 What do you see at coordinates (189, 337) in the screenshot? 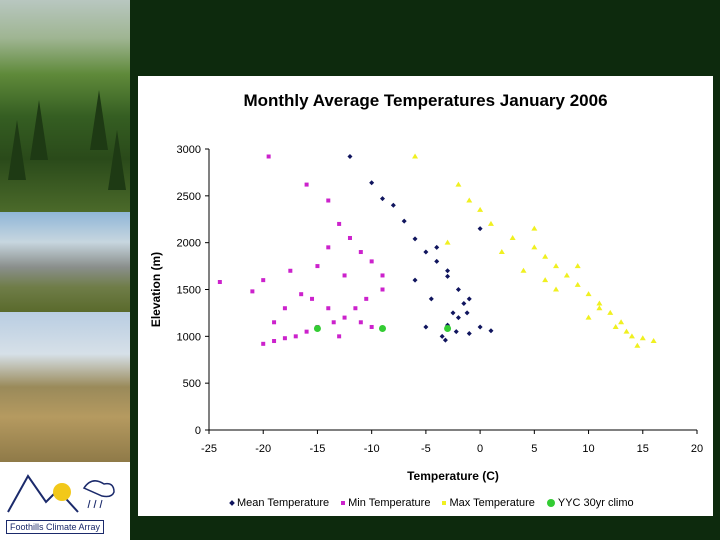
I see `y-tick-label: 1000` at bounding box center [189, 337].